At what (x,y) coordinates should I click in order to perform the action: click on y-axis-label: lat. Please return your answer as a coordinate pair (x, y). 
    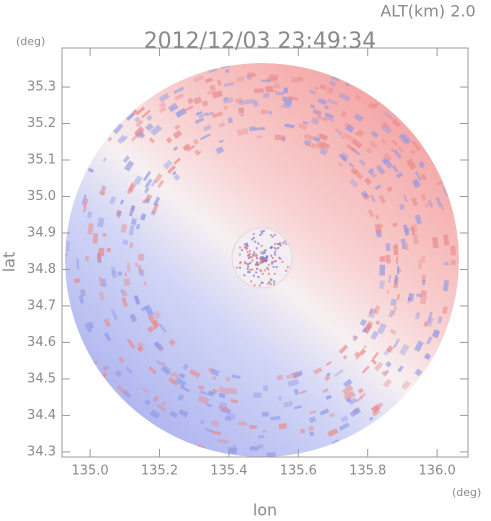
    Looking at the image, I should click on (9, 262).